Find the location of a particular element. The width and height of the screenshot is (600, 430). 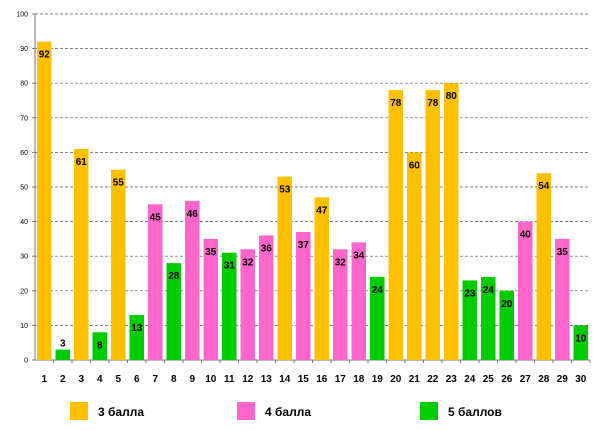

x-tick-label: 13 is located at coordinates (267, 379).